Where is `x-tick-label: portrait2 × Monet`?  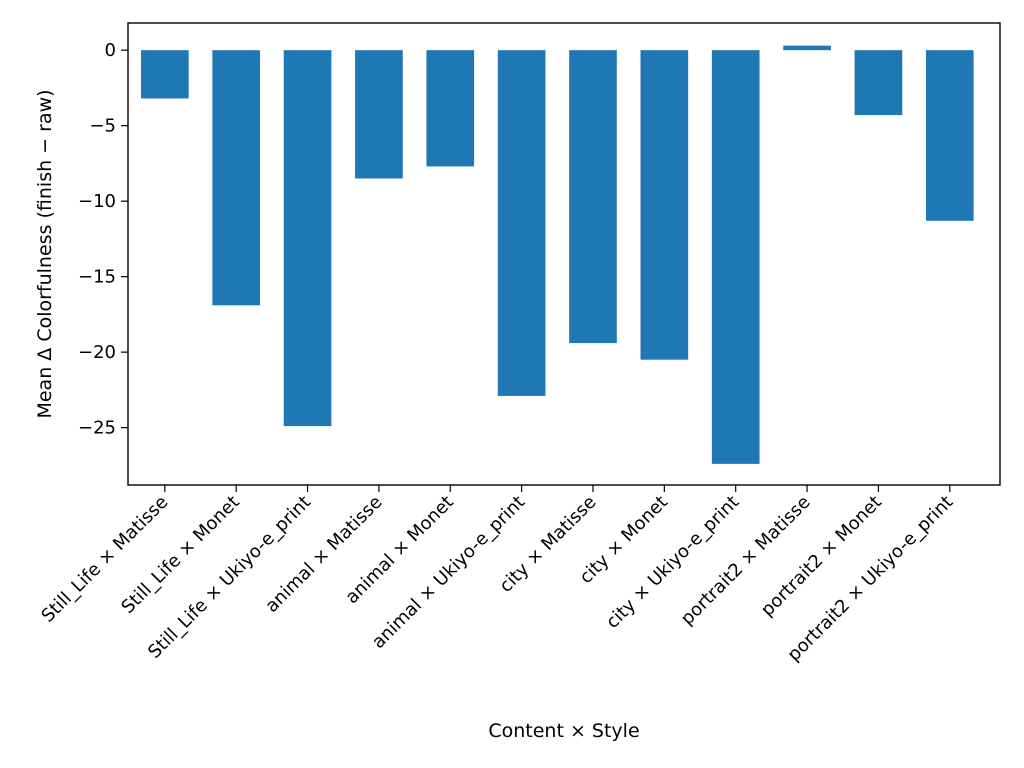 x-tick-label: portrait2 × Monet is located at coordinates (821, 556).